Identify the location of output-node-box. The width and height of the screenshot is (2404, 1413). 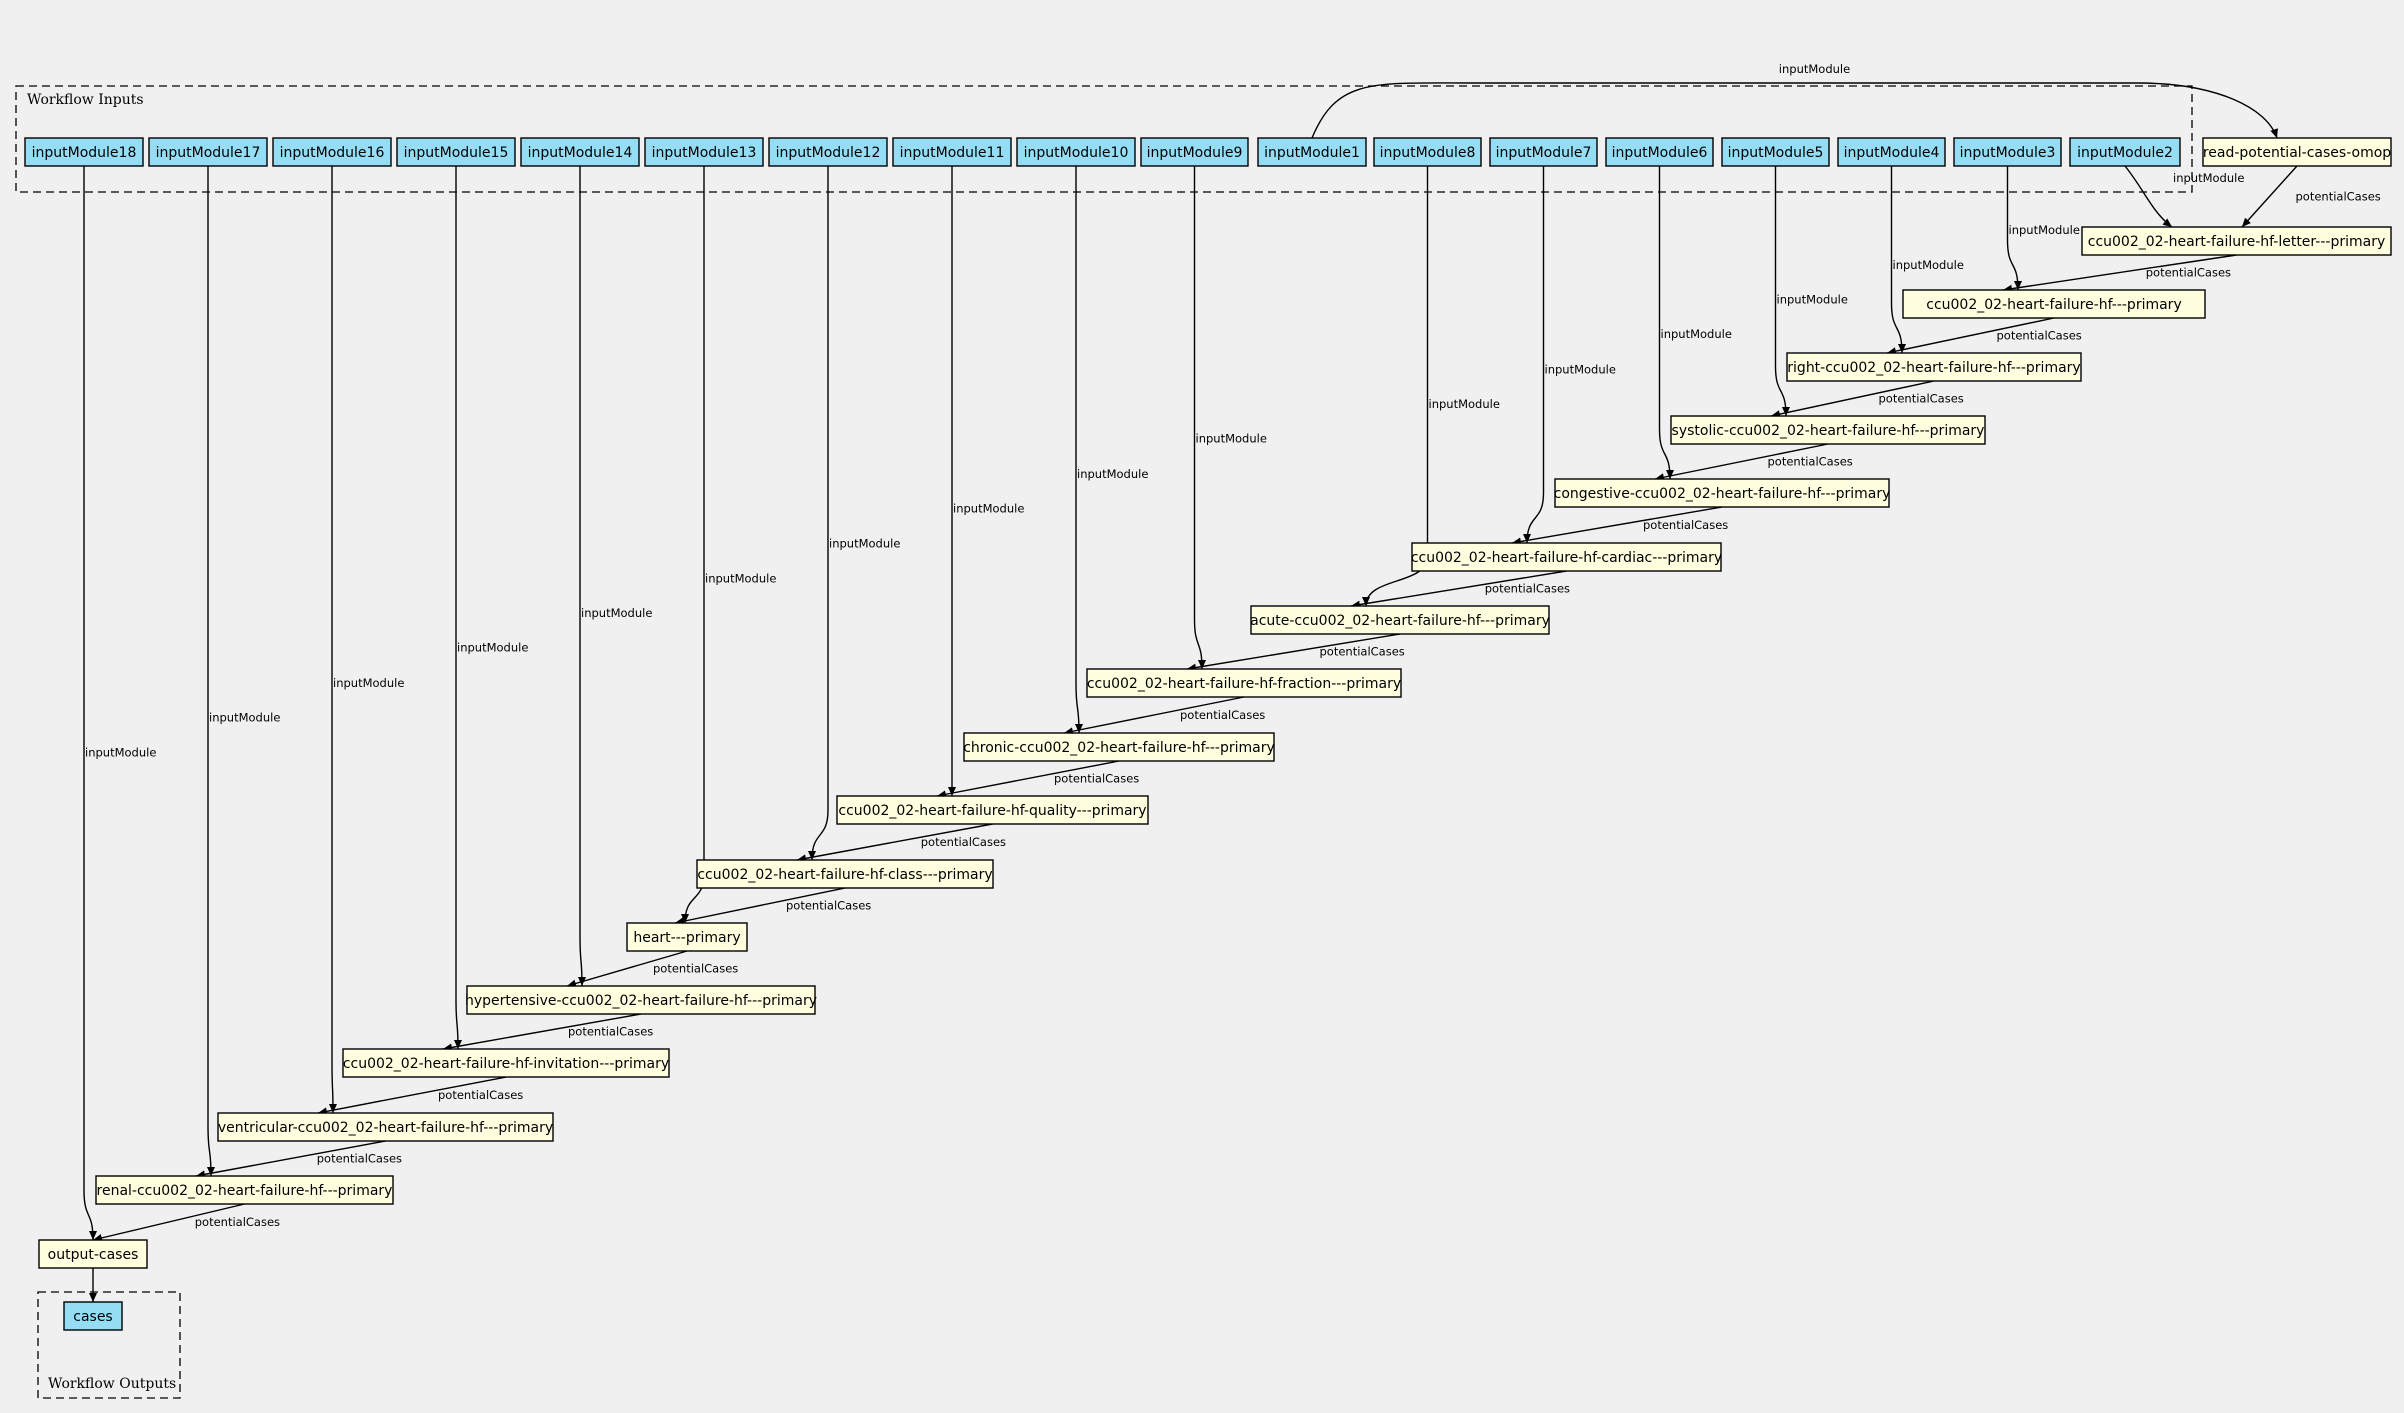
(93, 1316).